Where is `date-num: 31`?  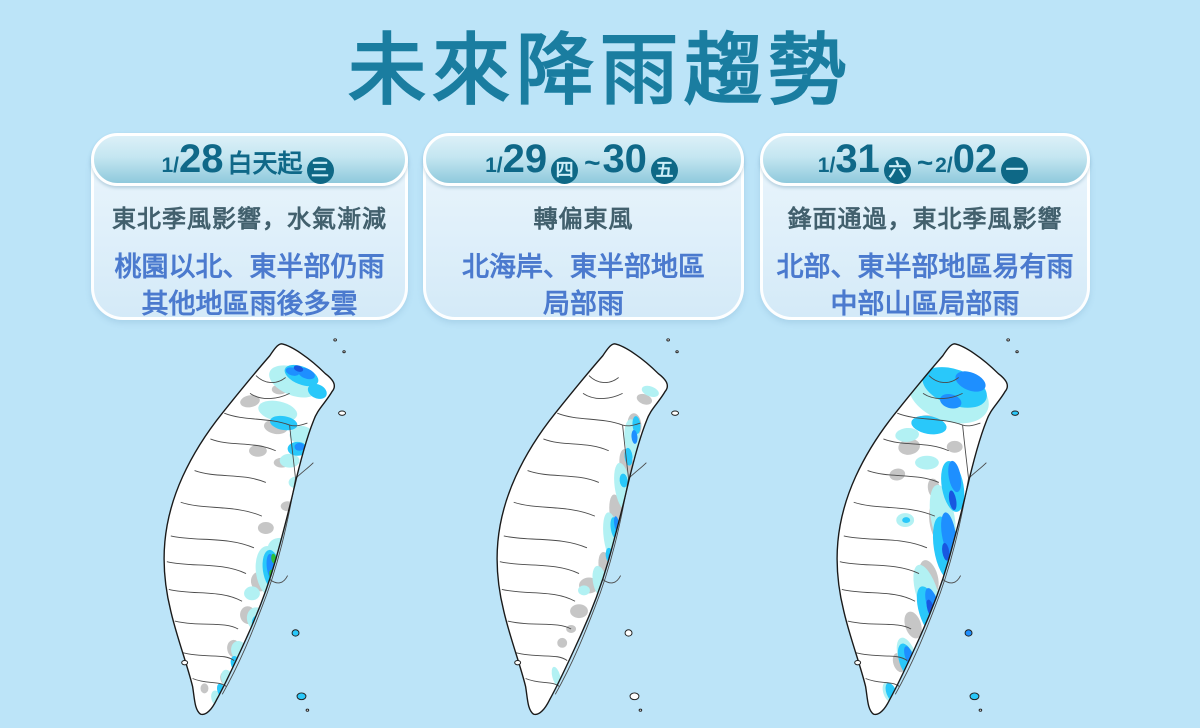 date-num: 31 is located at coordinates (857, 159).